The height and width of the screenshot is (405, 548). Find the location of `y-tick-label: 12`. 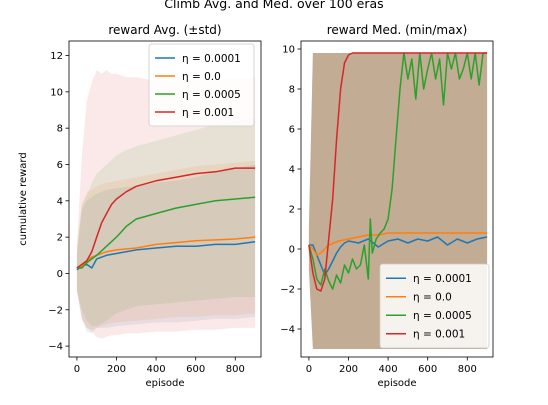

y-tick-label: 12 is located at coordinates (56, 56).